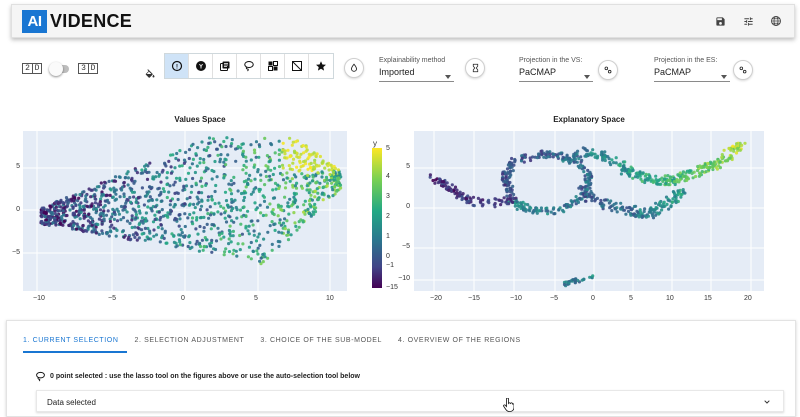 The image size is (800, 417). I want to click on data-selected-expander: Data selected, so click(410, 401).